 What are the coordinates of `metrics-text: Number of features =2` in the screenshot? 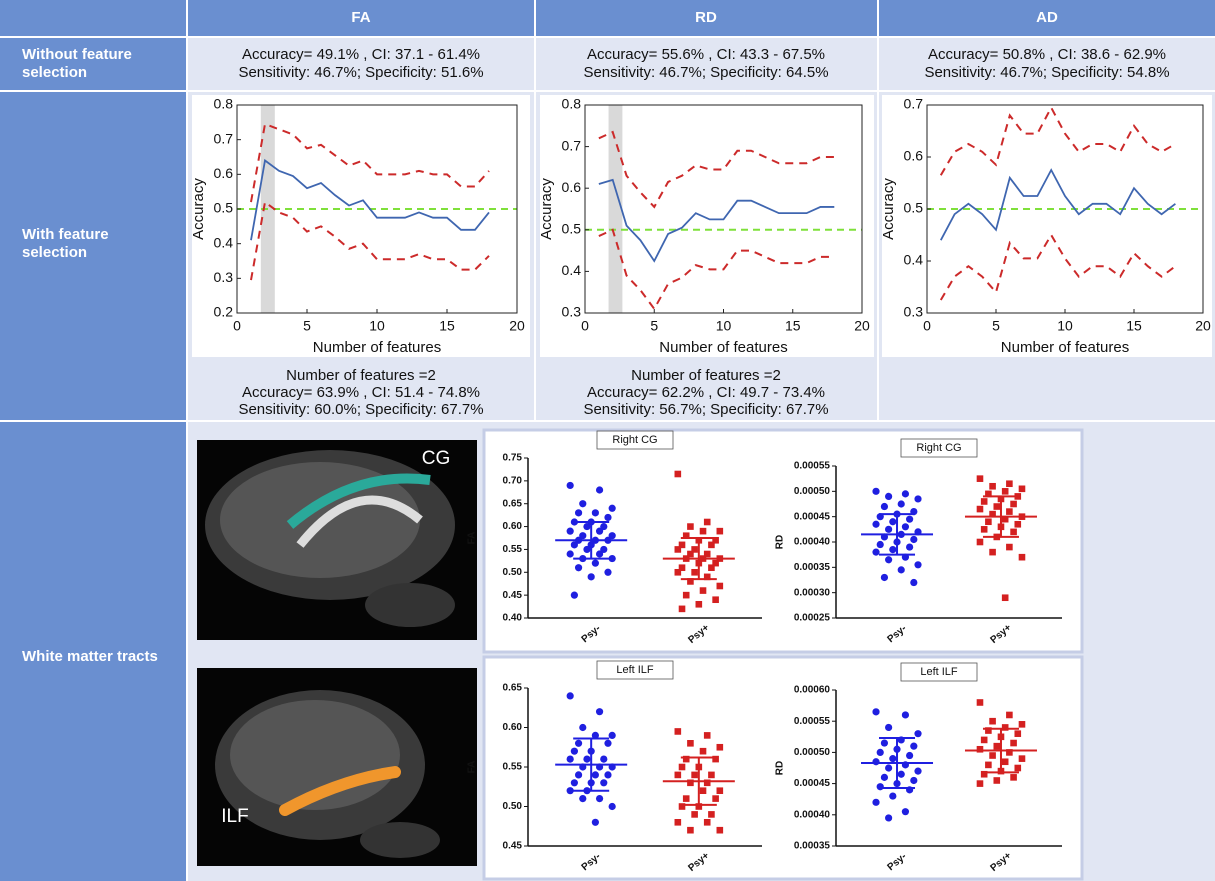 It's located at (706, 375).